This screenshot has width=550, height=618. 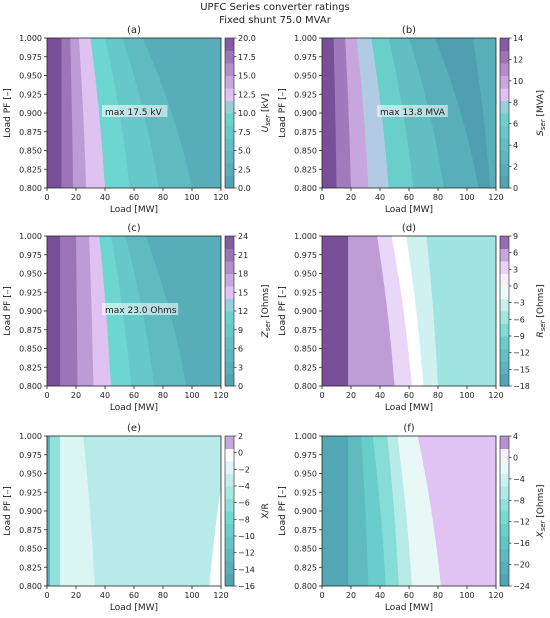 I want to click on colorbar-tick-label: 3, so click(x=515, y=269).